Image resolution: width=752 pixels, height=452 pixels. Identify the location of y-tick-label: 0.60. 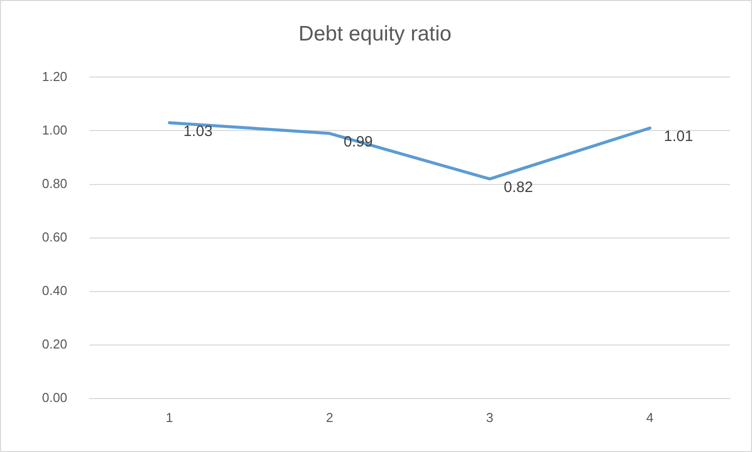
(55, 236).